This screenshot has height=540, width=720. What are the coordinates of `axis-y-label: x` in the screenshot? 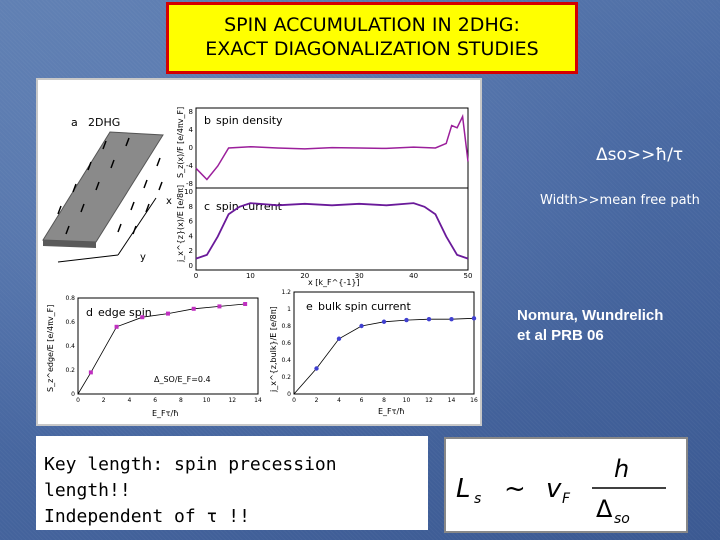 It's located at (169, 201).